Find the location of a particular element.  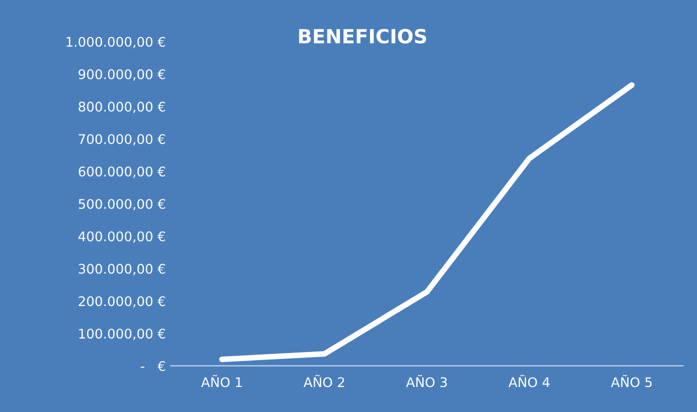

chart-title: BENEFICIOS is located at coordinates (362, 36).